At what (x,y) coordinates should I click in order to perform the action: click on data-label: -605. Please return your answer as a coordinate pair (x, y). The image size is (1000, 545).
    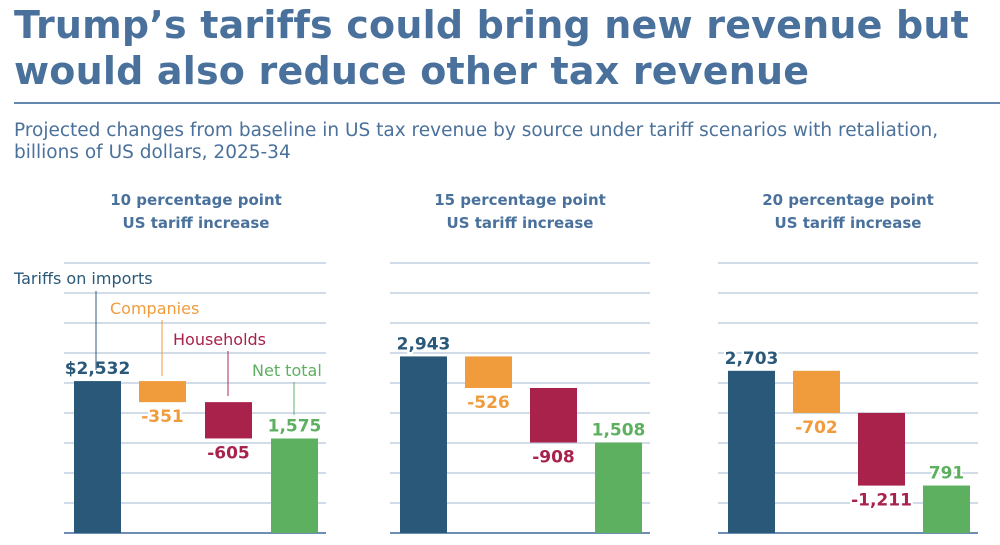
    Looking at the image, I should click on (228, 453).